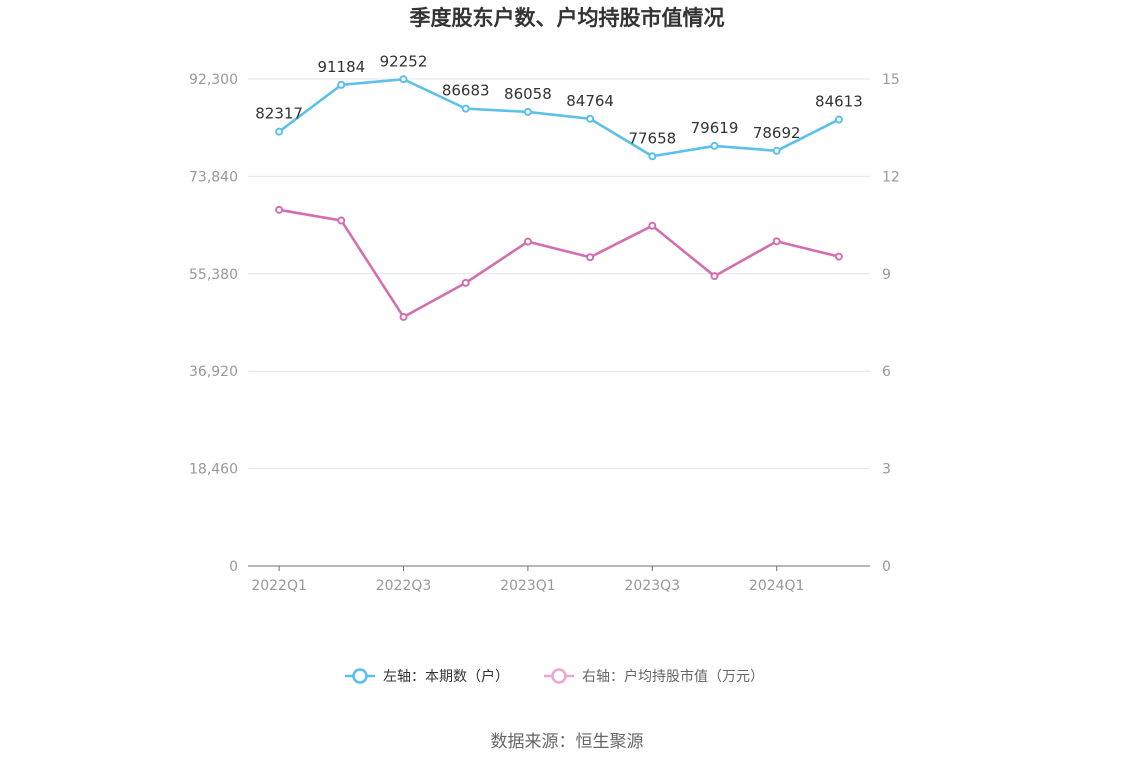  I want to click on right-tick-label: 15, so click(891, 80).